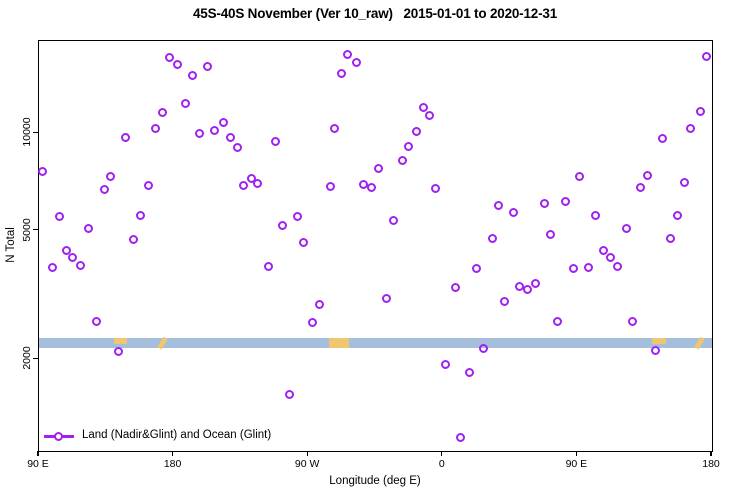  What do you see at coordinates (11, 245) in the screenshot?
I see `y-axis-label: N Total` at bounding box center [11, 245].